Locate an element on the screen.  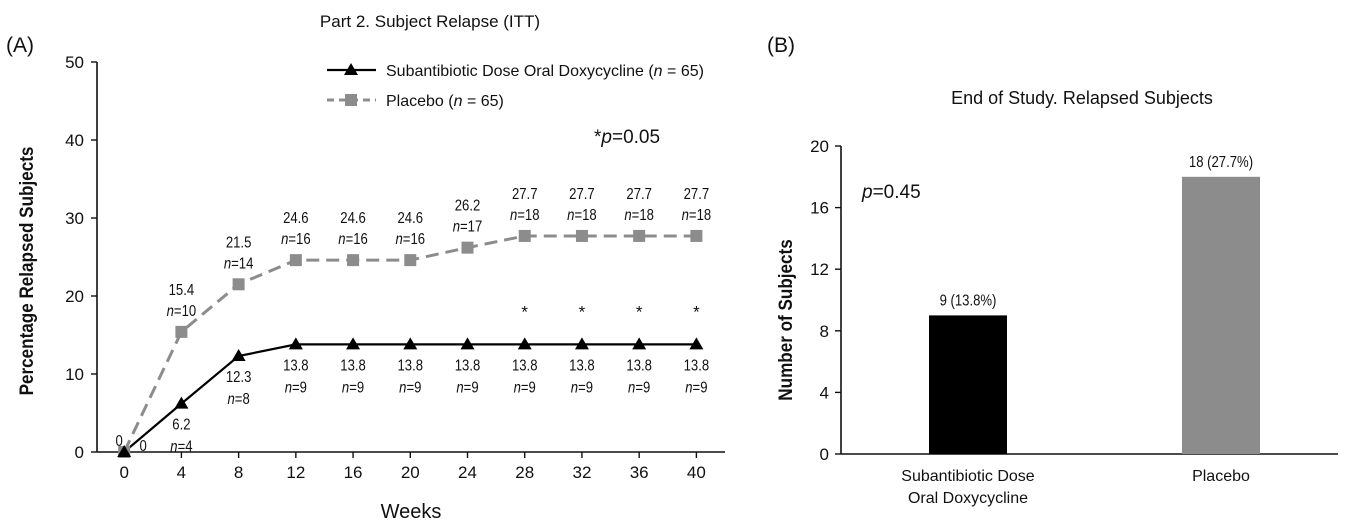
panel-b-title: End of Study. Relapsed Subjects is located at coordinates (1082, 98).